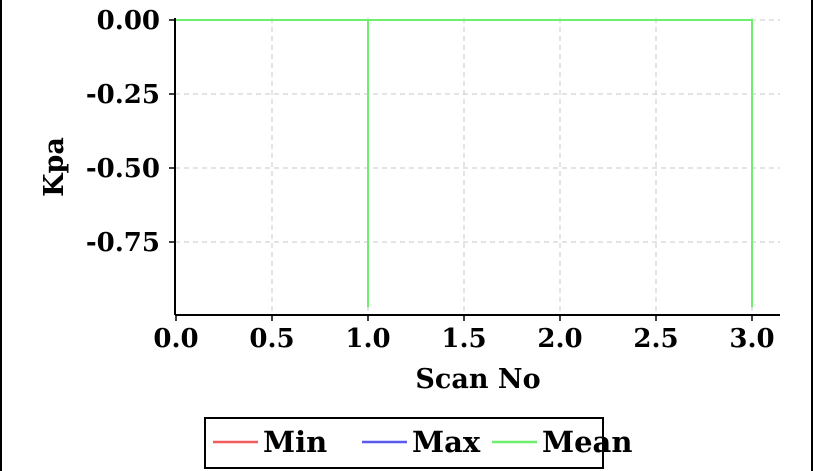  What do you see at coordinates (175, 339) in the screenshot?
I see `x-tick-label: 0.0` at bounding box center [175, 339].